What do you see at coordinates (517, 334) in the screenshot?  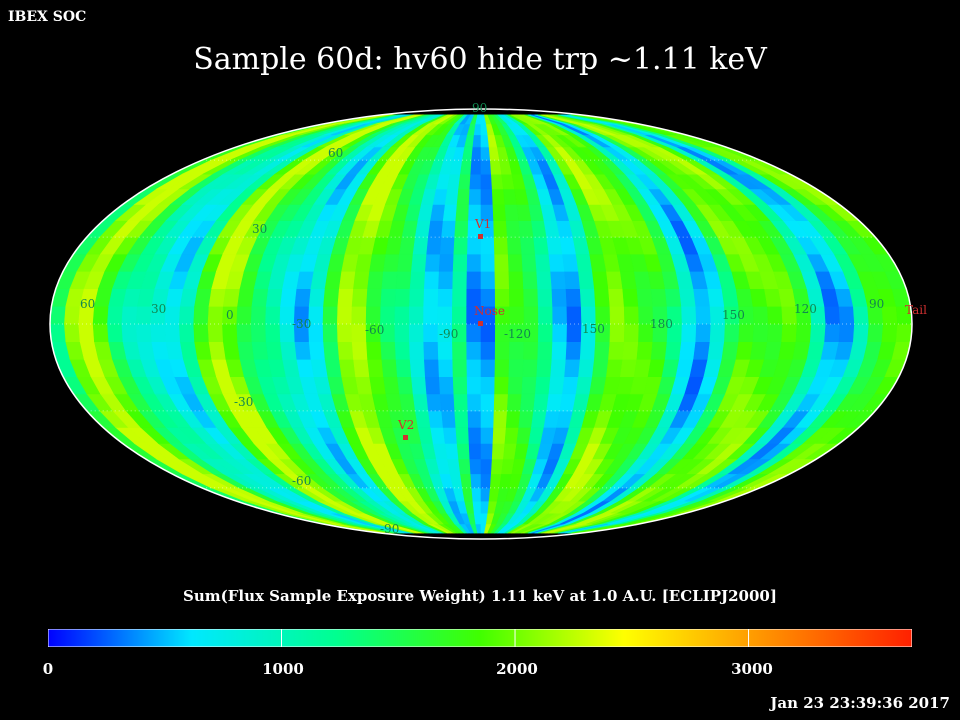 I see `lon-label: -120` at bounding box center [517, 334].